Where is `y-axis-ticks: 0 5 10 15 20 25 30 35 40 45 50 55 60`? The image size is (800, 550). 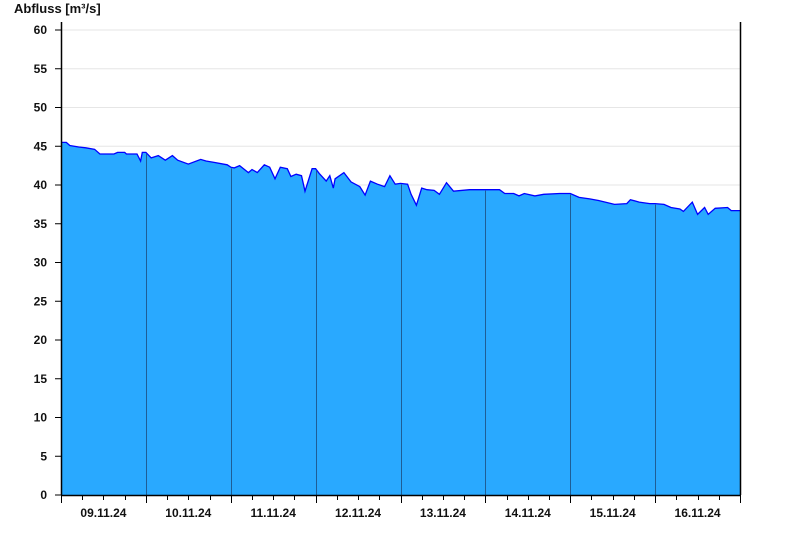
y-axis-ticks: 0 5 10 15 20 25 30 35 40 45 50 55 60 is located at coordinates (47, 262).